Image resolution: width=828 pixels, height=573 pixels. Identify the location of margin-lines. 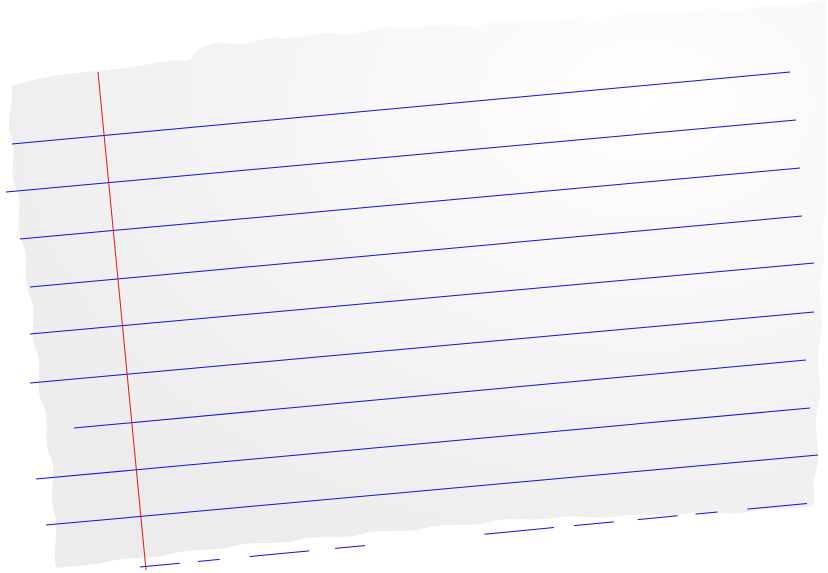
(122, 321).